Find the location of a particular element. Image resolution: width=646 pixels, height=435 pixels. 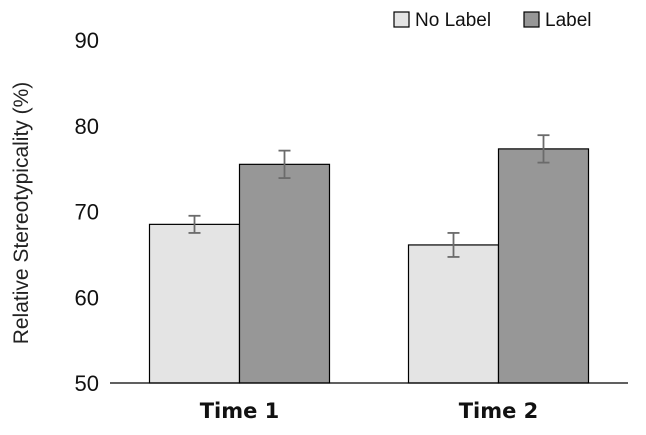

y-tick-label: 70 is located at coordinates (87, 212).